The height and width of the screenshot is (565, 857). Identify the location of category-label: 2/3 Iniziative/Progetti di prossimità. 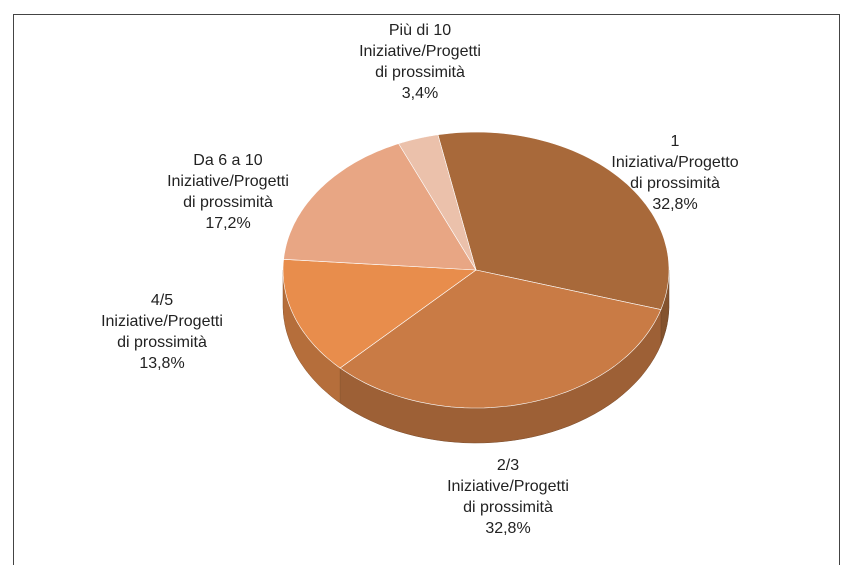
(508, 486).